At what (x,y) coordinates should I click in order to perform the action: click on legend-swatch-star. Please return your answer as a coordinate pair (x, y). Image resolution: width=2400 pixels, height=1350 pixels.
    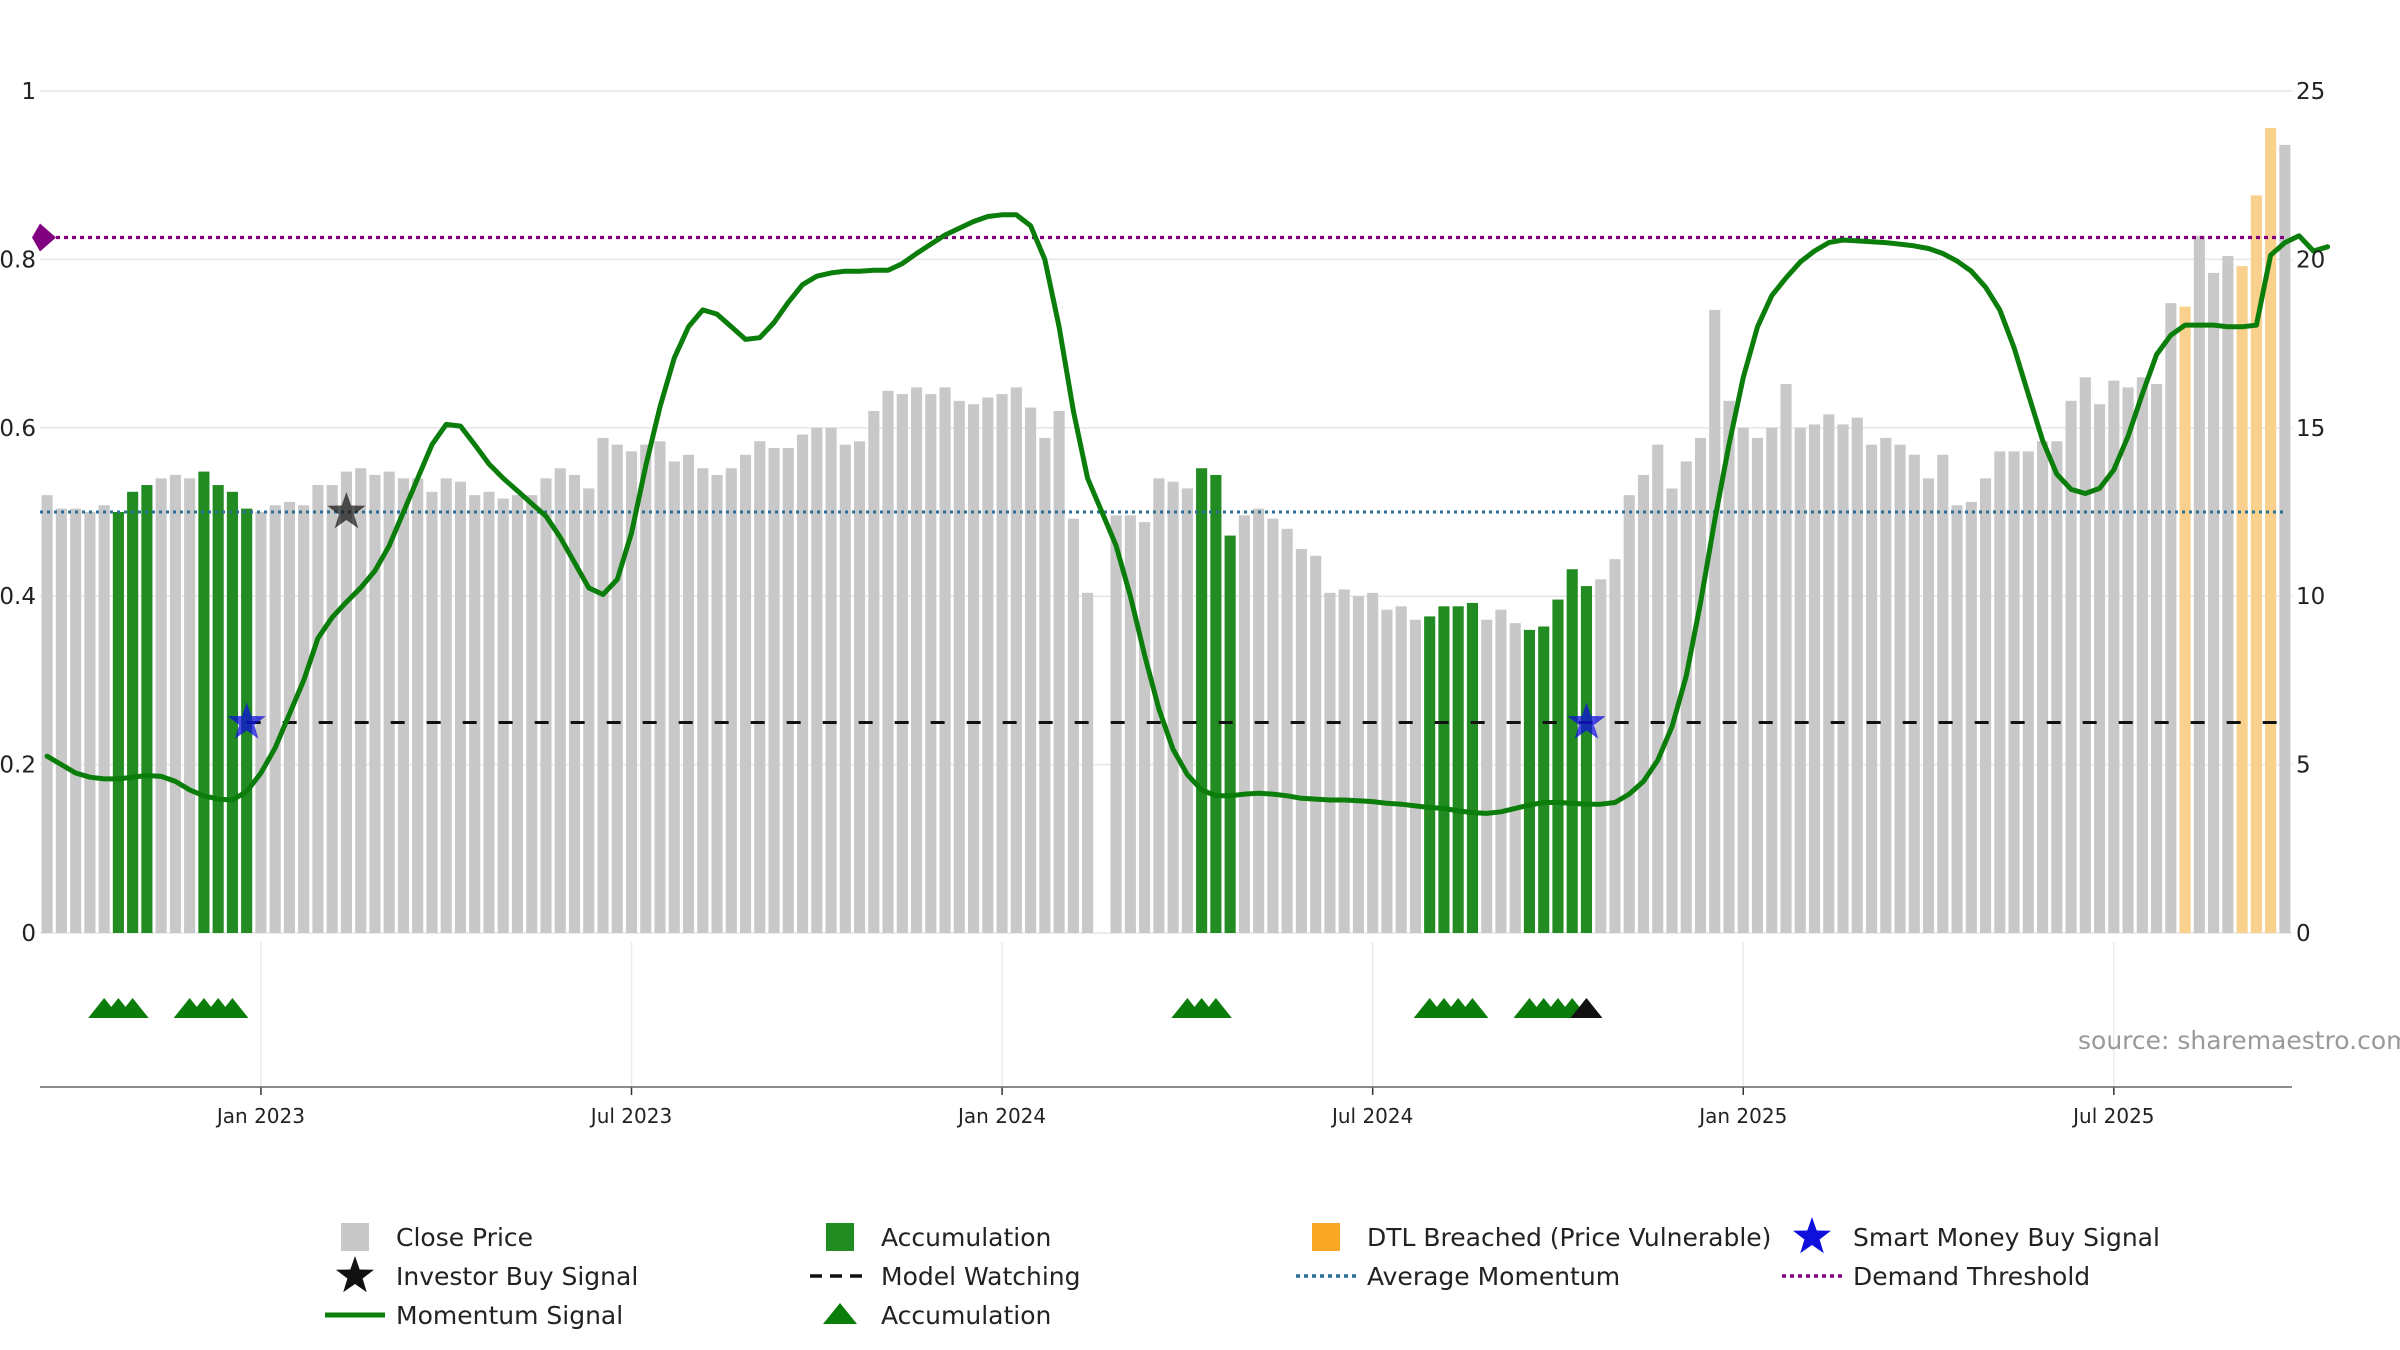
    Looking at the image, I should click on (355, 1274).